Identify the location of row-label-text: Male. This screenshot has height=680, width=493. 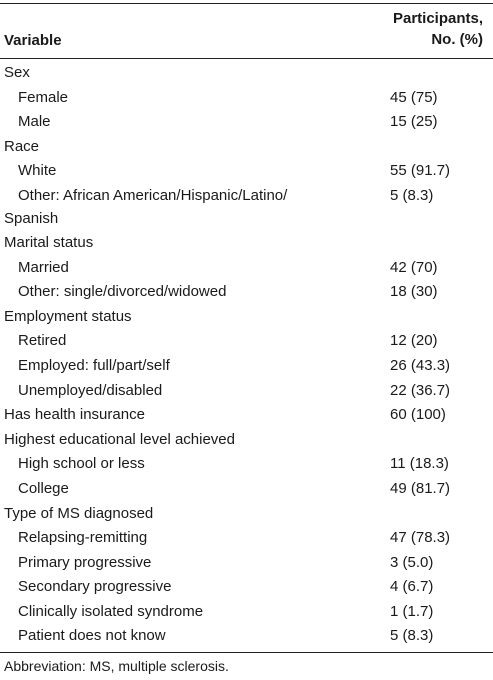
(34, 122).